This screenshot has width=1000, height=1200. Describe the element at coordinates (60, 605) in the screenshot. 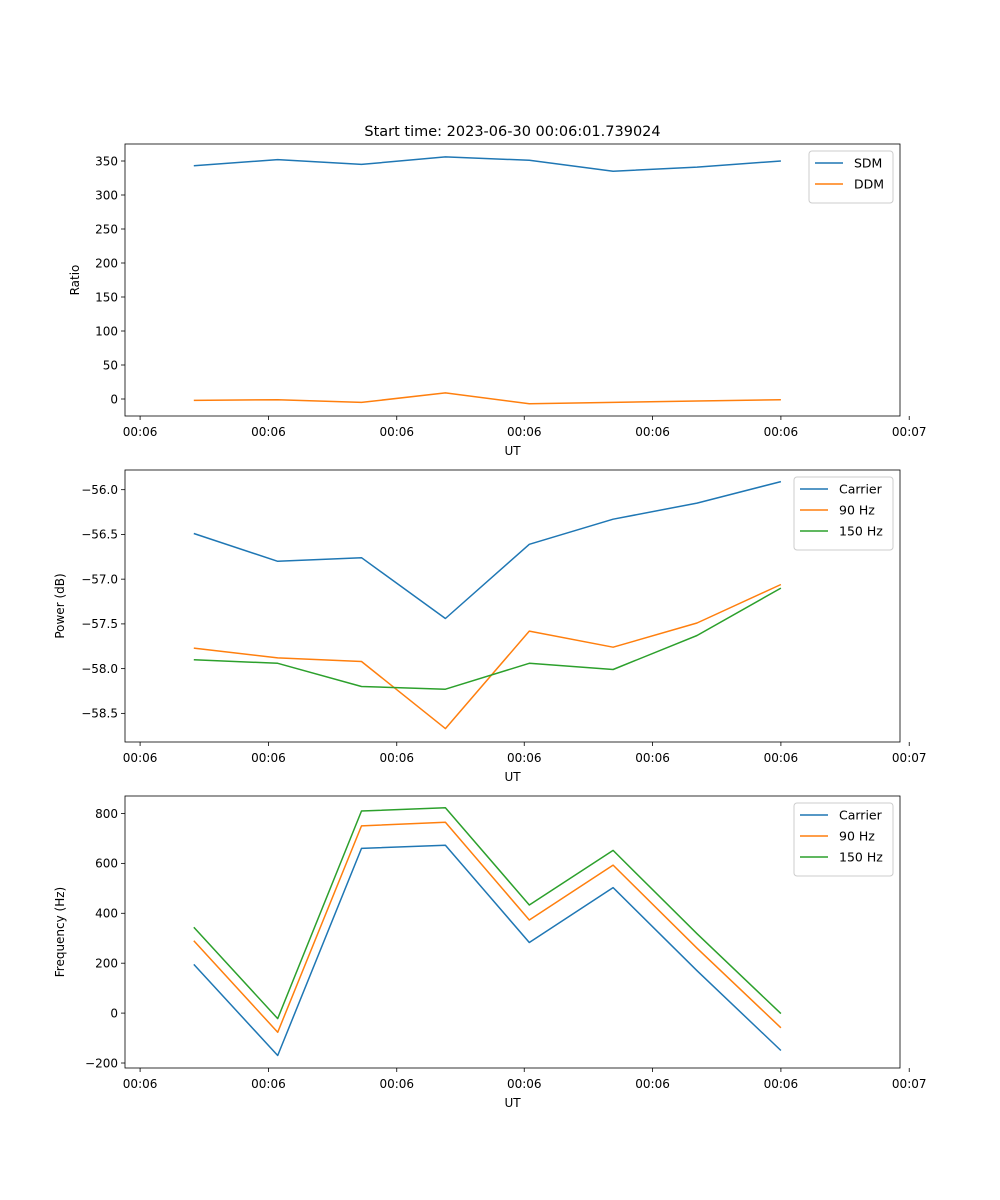

I see `y-axis-label: Power (dB)` at that location.